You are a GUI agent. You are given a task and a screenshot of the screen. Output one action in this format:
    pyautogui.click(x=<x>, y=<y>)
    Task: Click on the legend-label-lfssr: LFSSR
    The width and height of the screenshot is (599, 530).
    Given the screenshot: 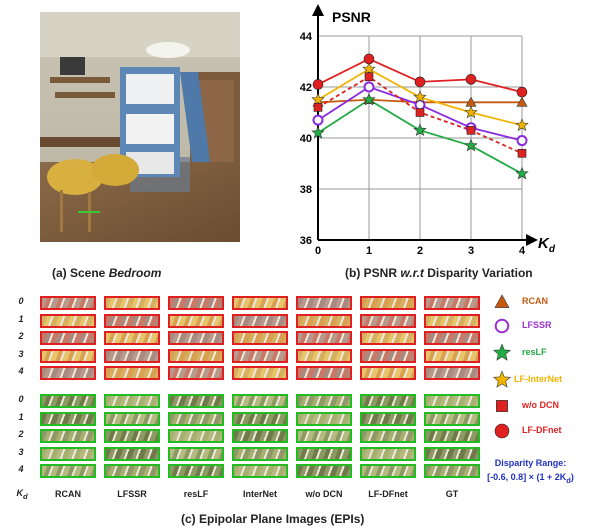 What is the action you would take?
    pyautogui.click(x=537, y=325)
    